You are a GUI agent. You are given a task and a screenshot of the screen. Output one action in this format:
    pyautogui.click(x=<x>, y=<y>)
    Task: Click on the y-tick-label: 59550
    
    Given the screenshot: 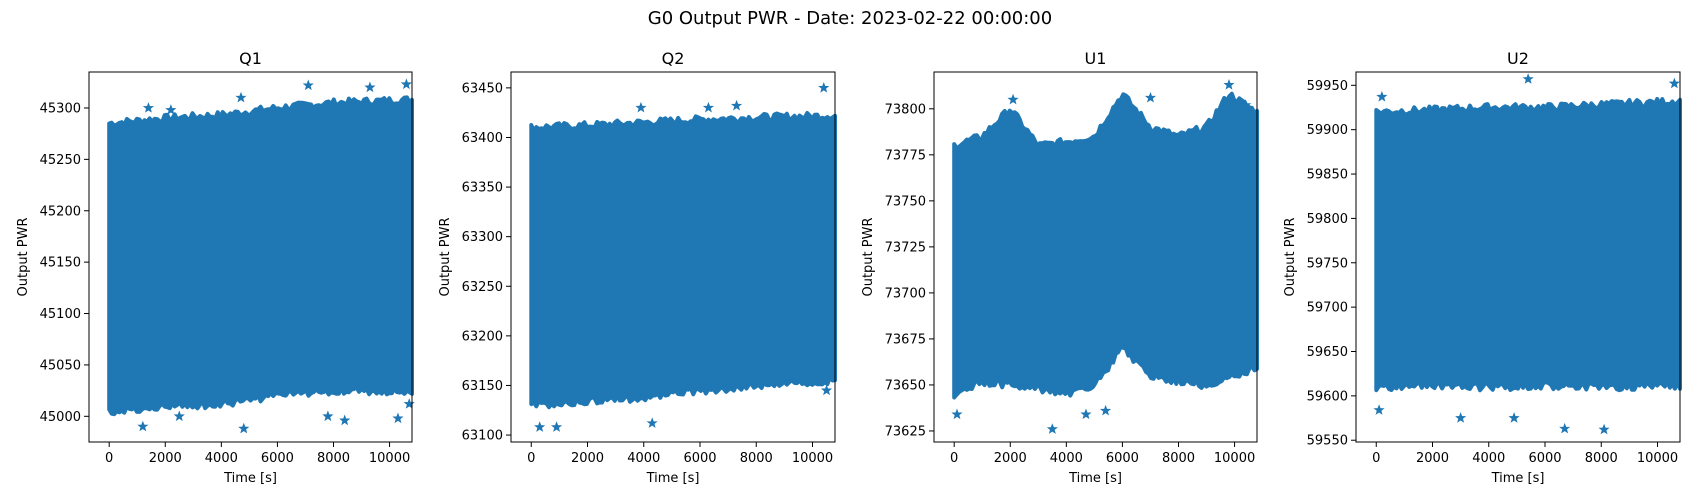 What is the action you would take?
    pyautogui.click(x=1327, y=441)
    